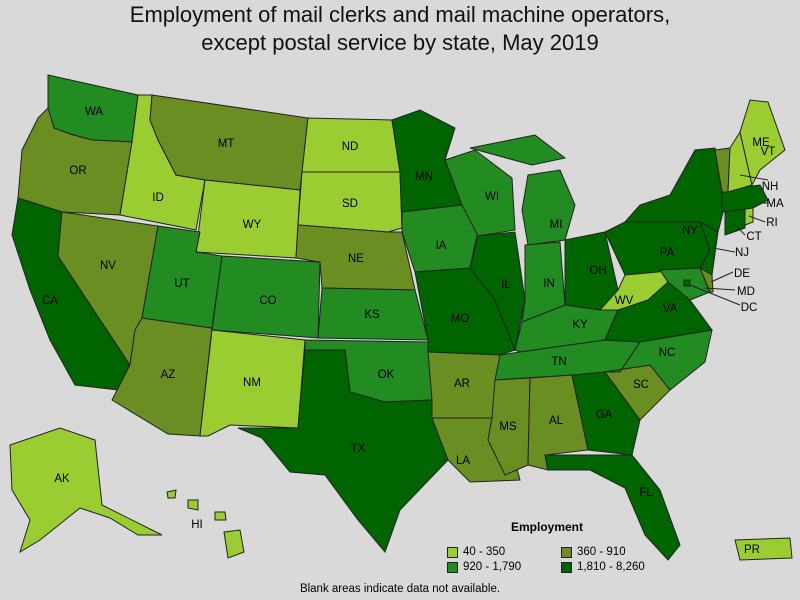 The image size is (800, 600). What do you see at coordinates (77, 171) in the screenshot?
I see `state-label-or: OR` at bounding box center [77, 171].